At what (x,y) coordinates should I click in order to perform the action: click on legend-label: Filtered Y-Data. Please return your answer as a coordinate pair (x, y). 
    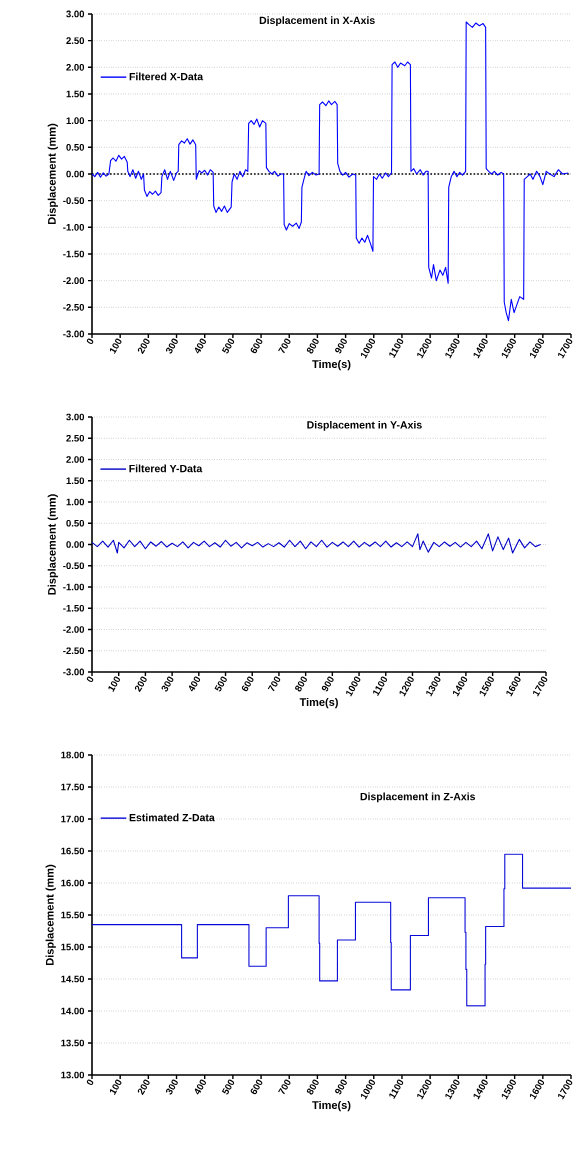
    Looking at the image, I should click on (166, 468).